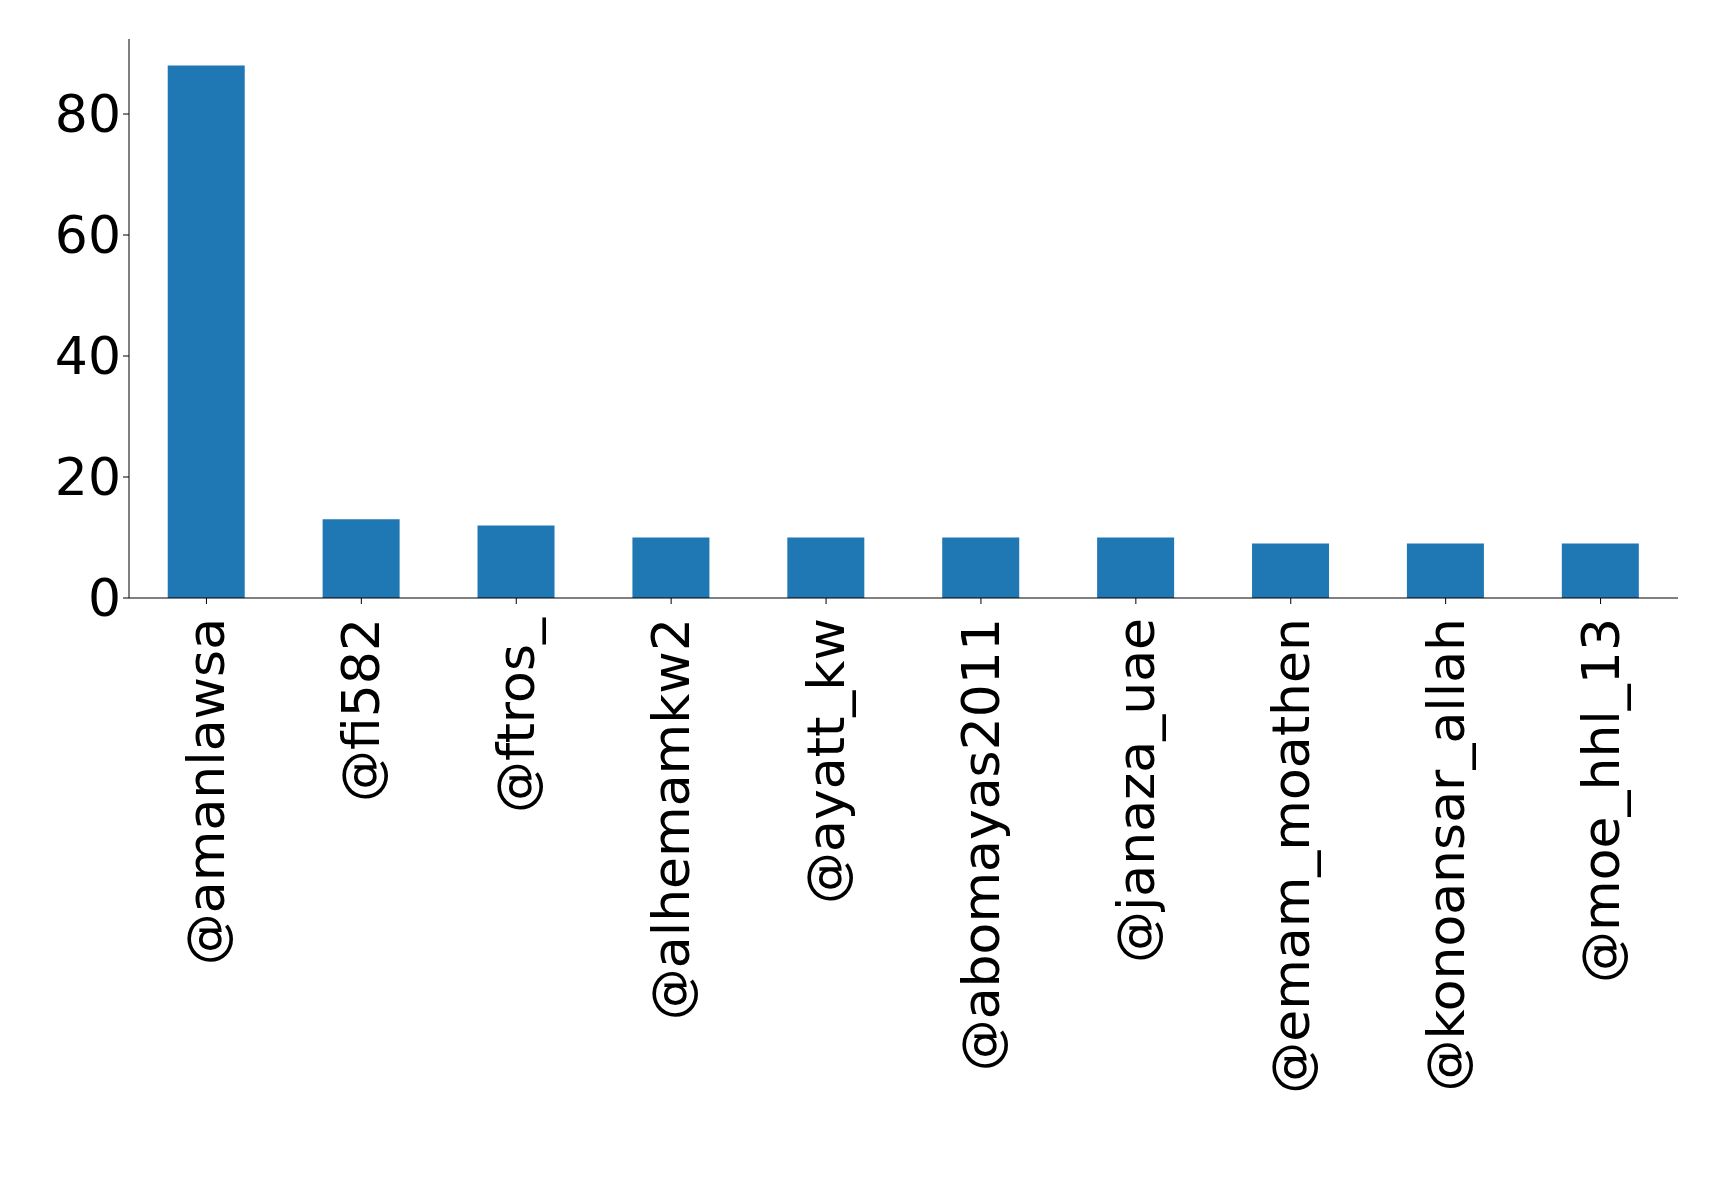 The height and width of the screenshot is (1199, 1719). What do you see at coordinates (1290, 856) in the screenshot?
I see `x-tick-label: @emam_moathen` at bounding box center [1290, 856].